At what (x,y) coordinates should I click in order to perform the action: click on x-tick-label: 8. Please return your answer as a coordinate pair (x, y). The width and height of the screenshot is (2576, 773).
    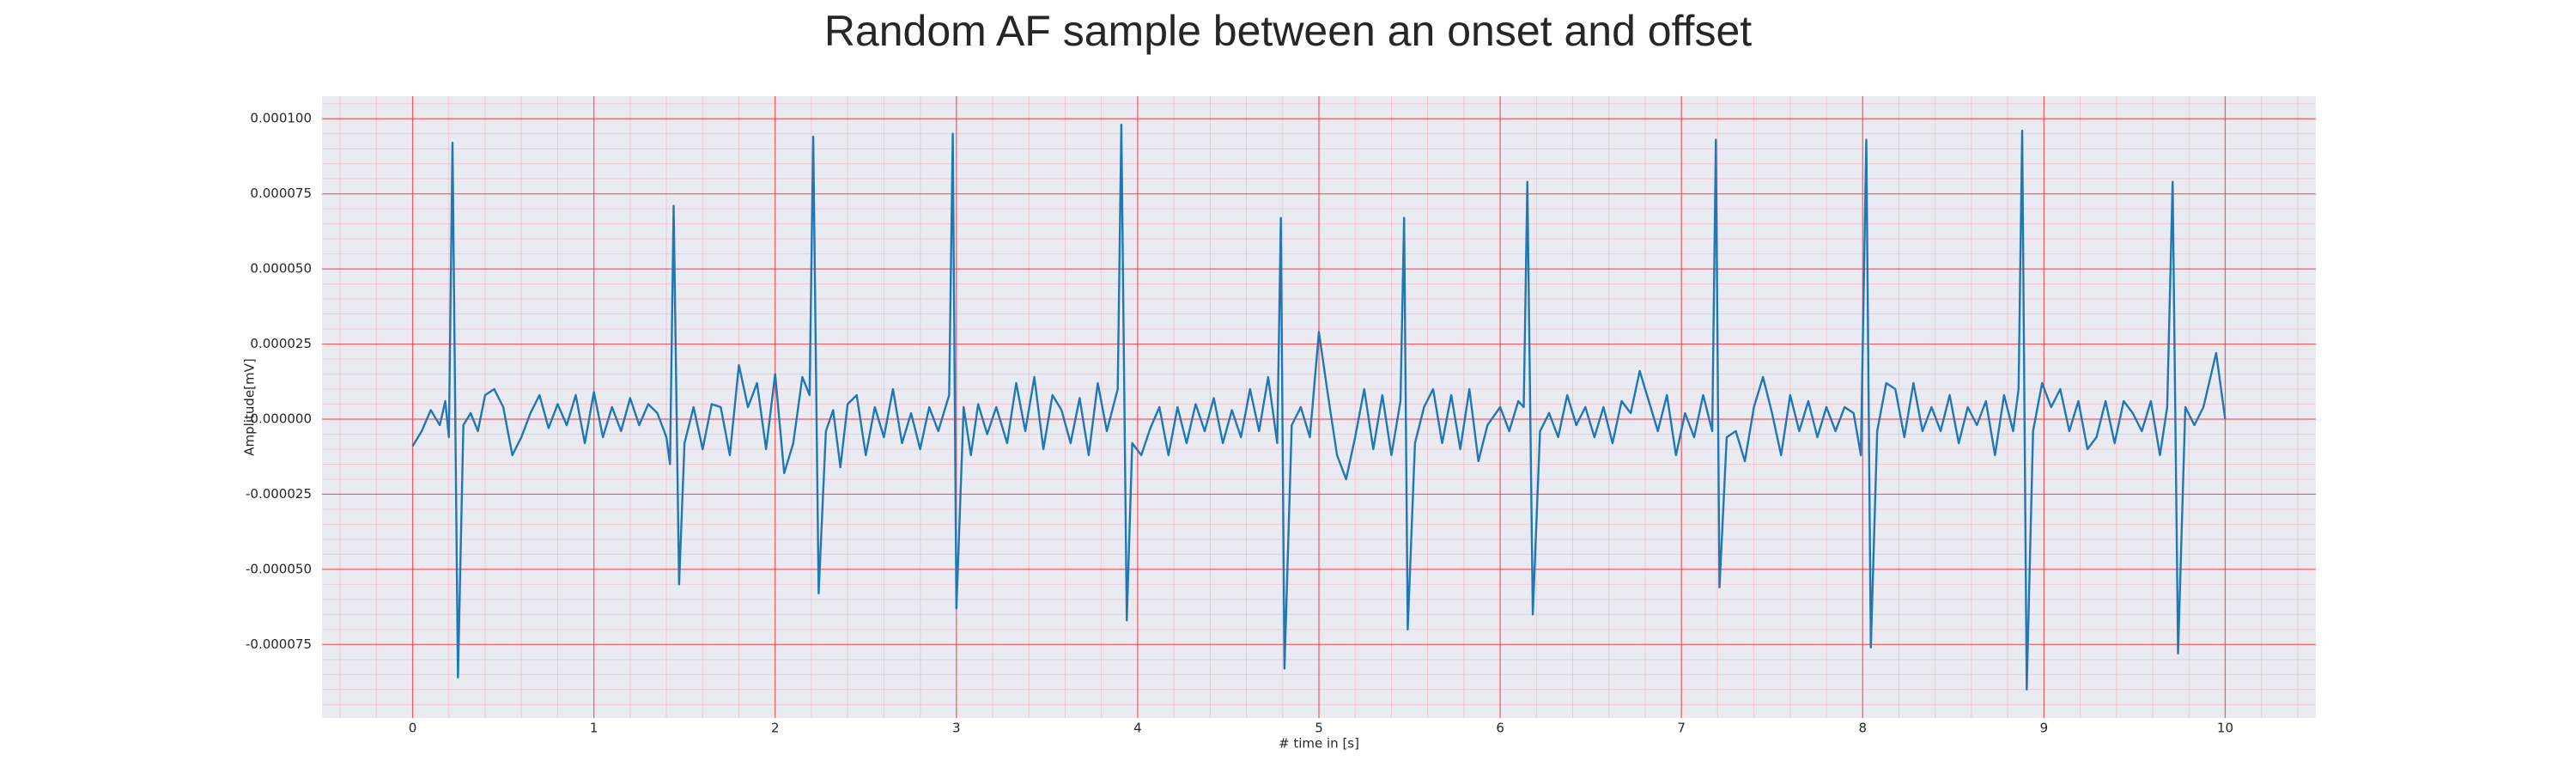
    Looking at the image, I should click on (1863, 728).